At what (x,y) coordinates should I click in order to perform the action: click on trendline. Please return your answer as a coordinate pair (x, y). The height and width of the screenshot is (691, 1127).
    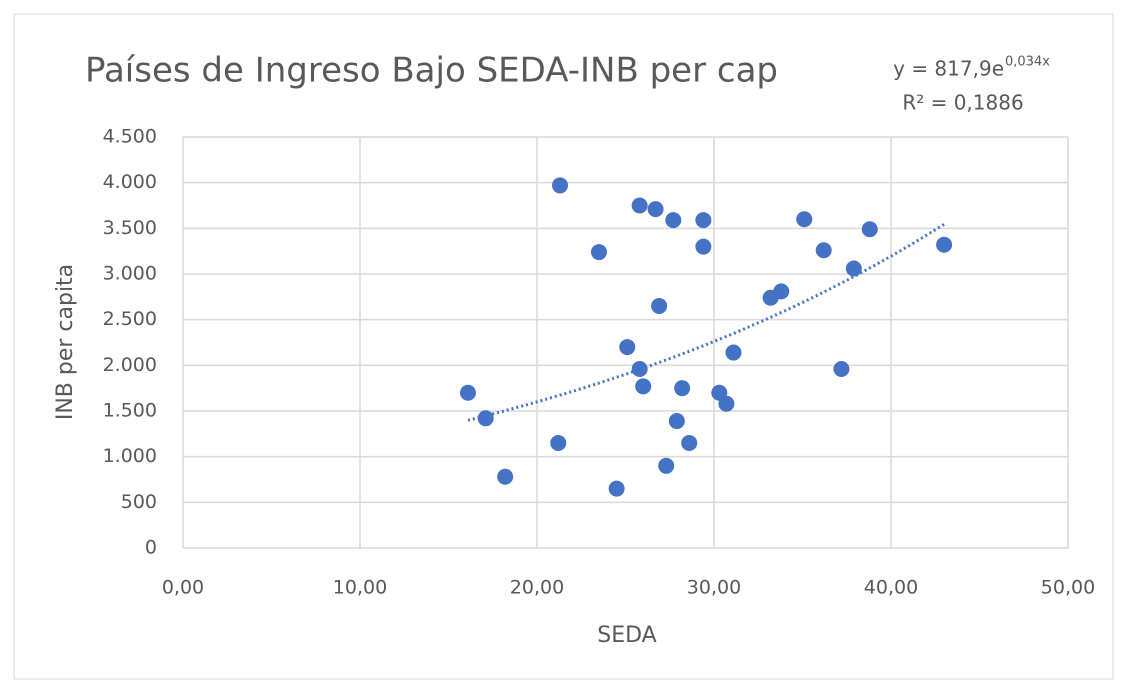
    Looking at the image, I should click on (706, 322).